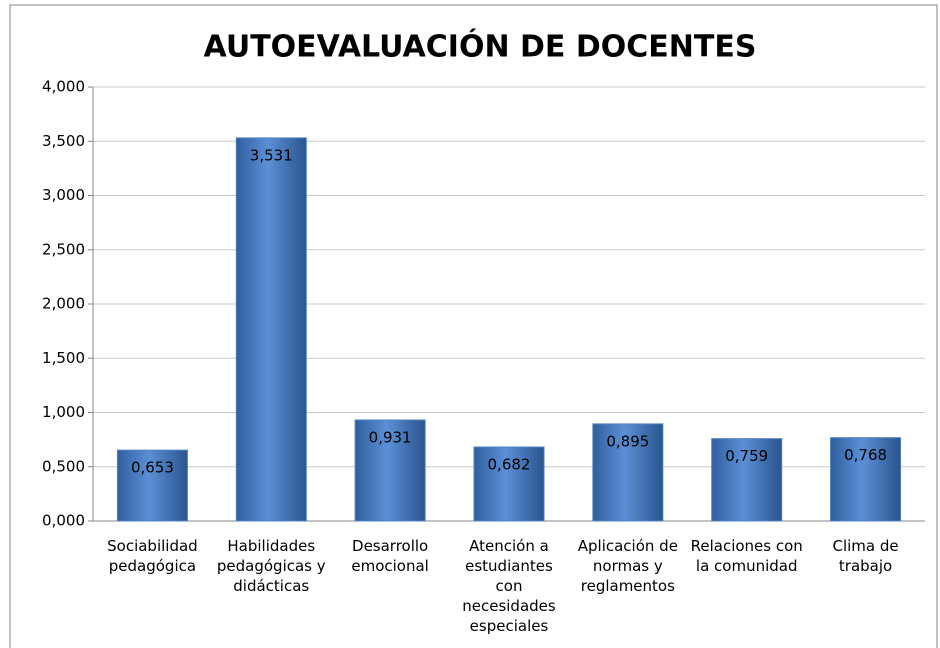 This screenshot has width=940, height=648. Describe the element at coordinates (63, 466) in the screenshot. I see `y-tick-label: 0,500` at that location.